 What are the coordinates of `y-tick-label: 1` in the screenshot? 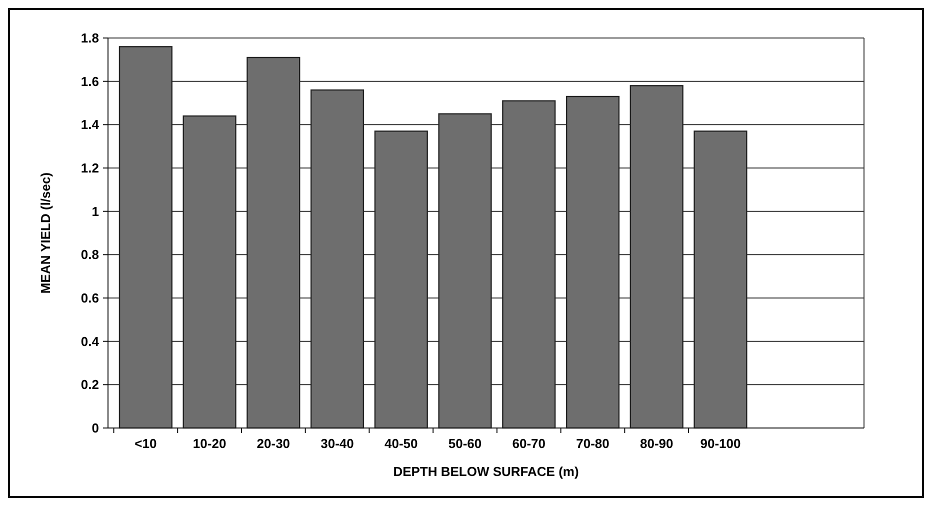 It's located at (95, 211).